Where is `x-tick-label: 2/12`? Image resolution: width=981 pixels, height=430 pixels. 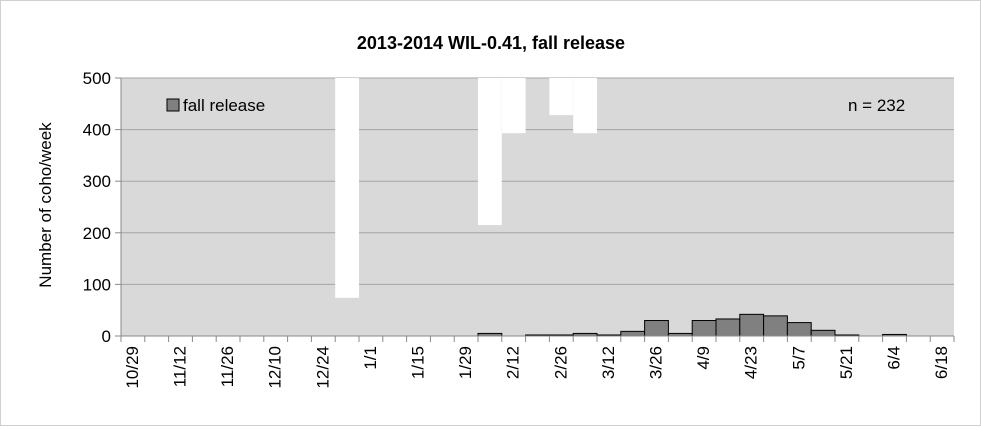
x-tick-label: 2/12 is located at coordinates (513, 362).